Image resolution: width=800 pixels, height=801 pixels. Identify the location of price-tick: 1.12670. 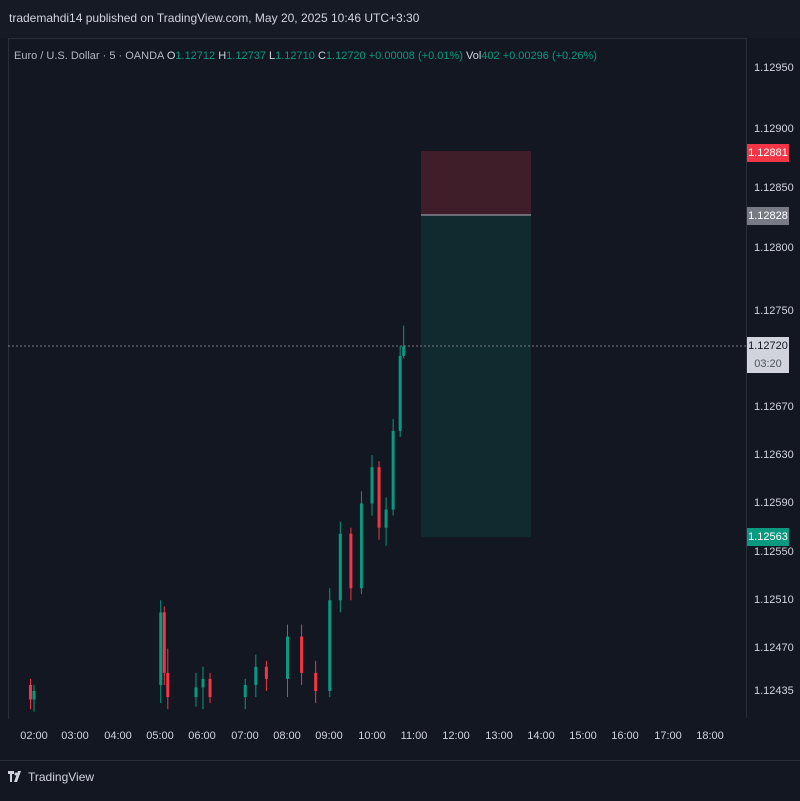
(774, 407).